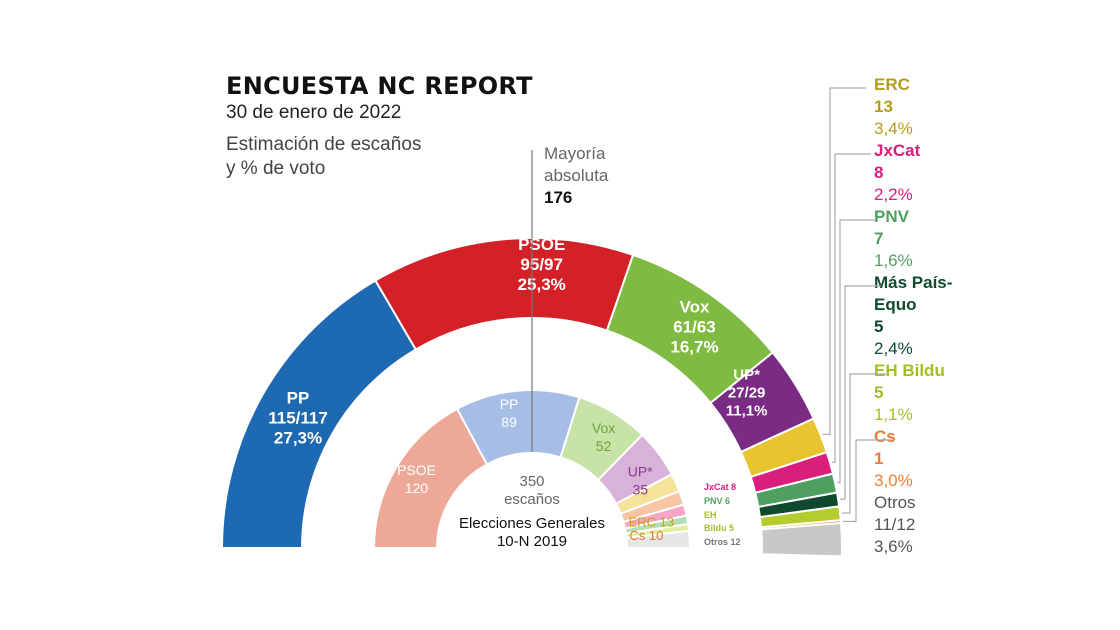 This screenshot has height=630, width=1120. What do you see at coordinates (276, 168) in the screenshot?
I see `chart-subtitle-line2: y % de voto` at bounding box center [276, 168].